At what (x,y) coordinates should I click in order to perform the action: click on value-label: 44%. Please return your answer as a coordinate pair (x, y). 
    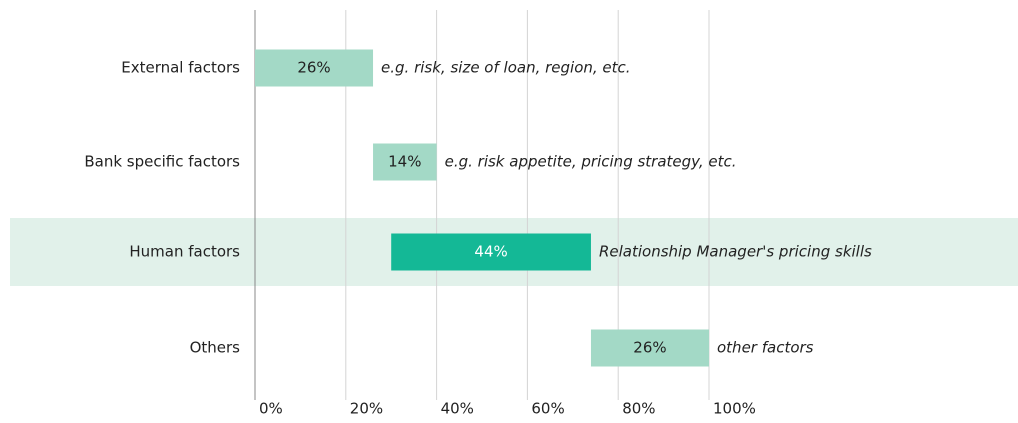
    Looking at the image, I should click on (490, 252).